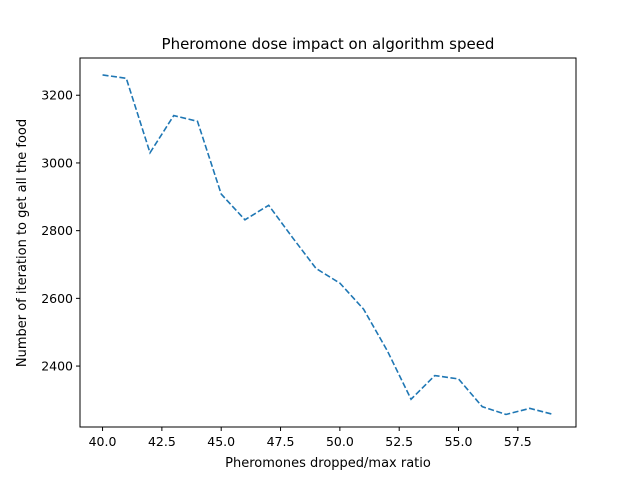  I want to click on x-axis-label: Pheromones dropped/max ratio, so click(328, 463).